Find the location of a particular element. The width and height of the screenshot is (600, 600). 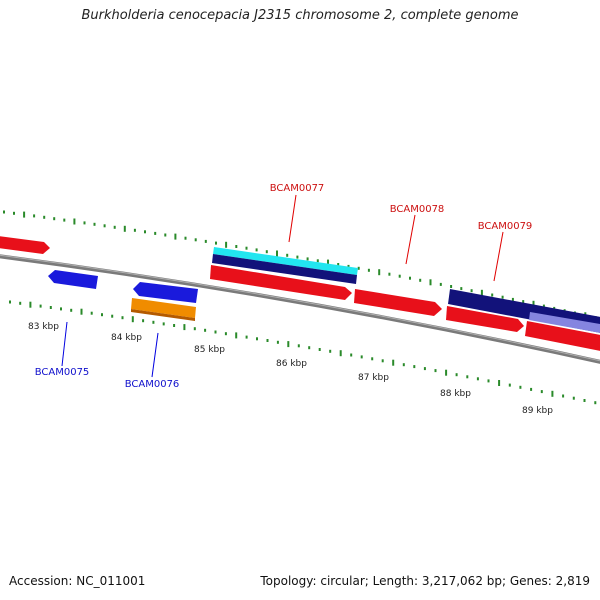

gene-label-bcam0078: BCAM0078 is located at coordinates (417, 209).